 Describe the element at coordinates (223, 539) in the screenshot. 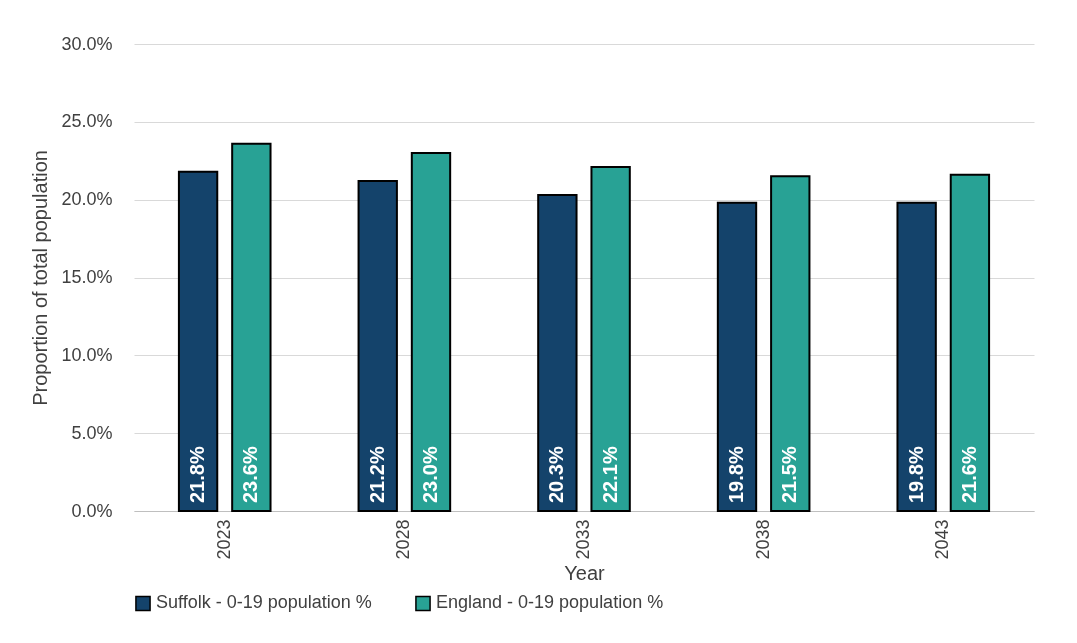

I see `x-tick-label: 2023` at that location.